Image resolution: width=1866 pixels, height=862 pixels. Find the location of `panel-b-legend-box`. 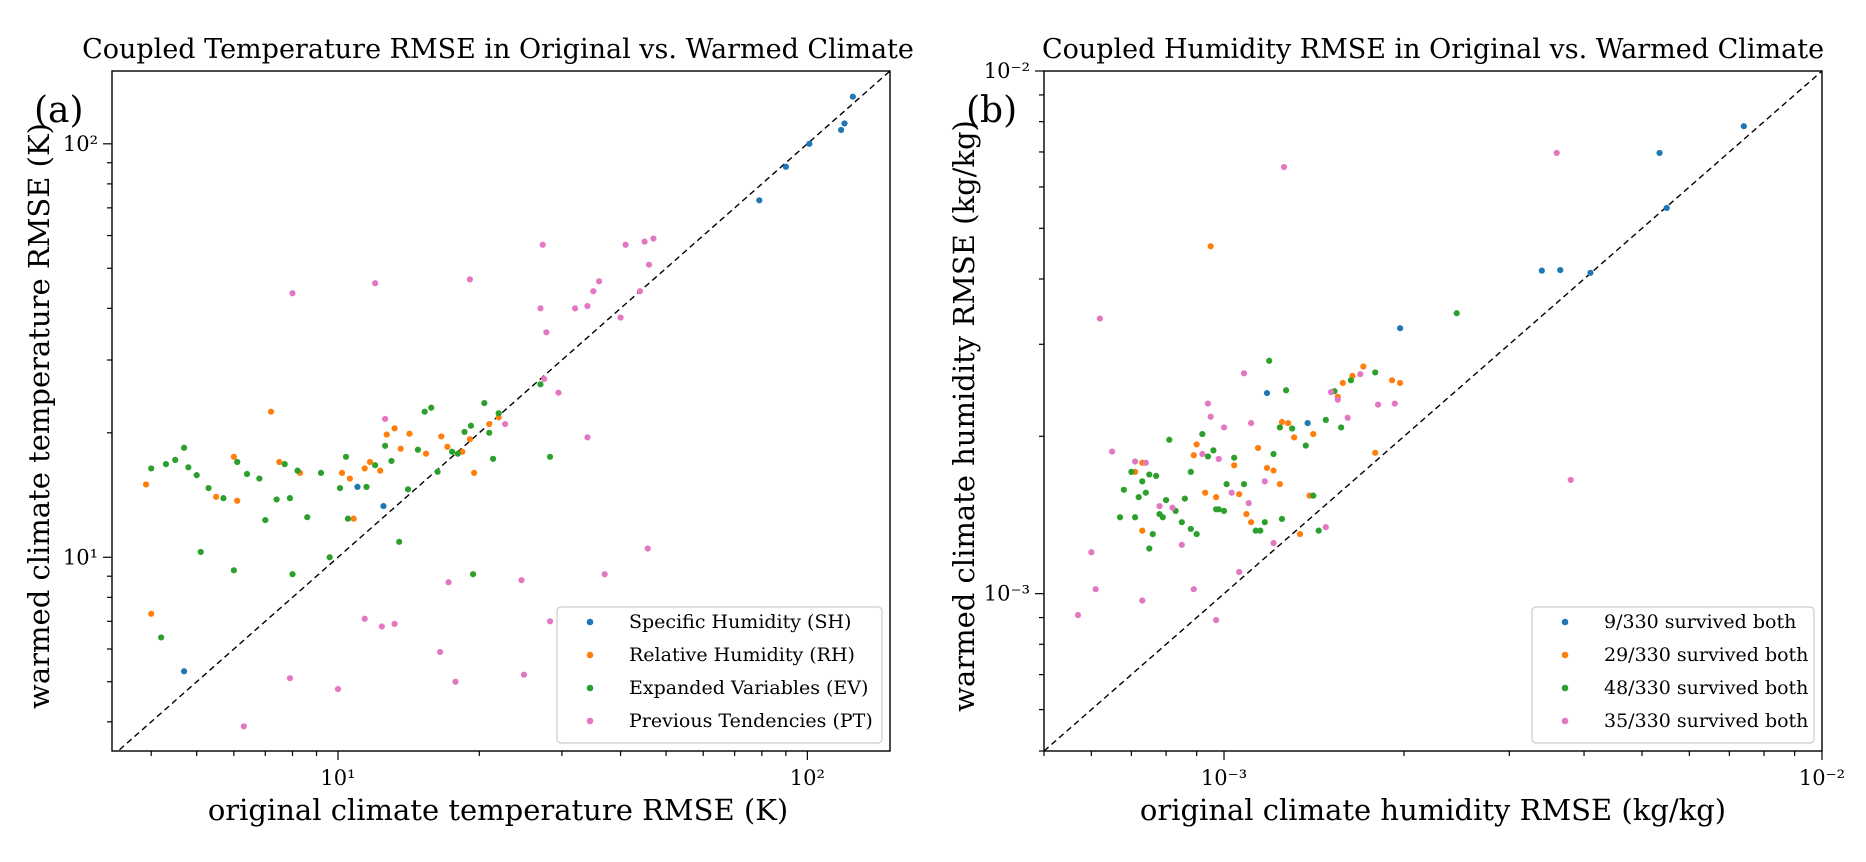

panel-b-legend-box is located at coordinates (1673, 675).